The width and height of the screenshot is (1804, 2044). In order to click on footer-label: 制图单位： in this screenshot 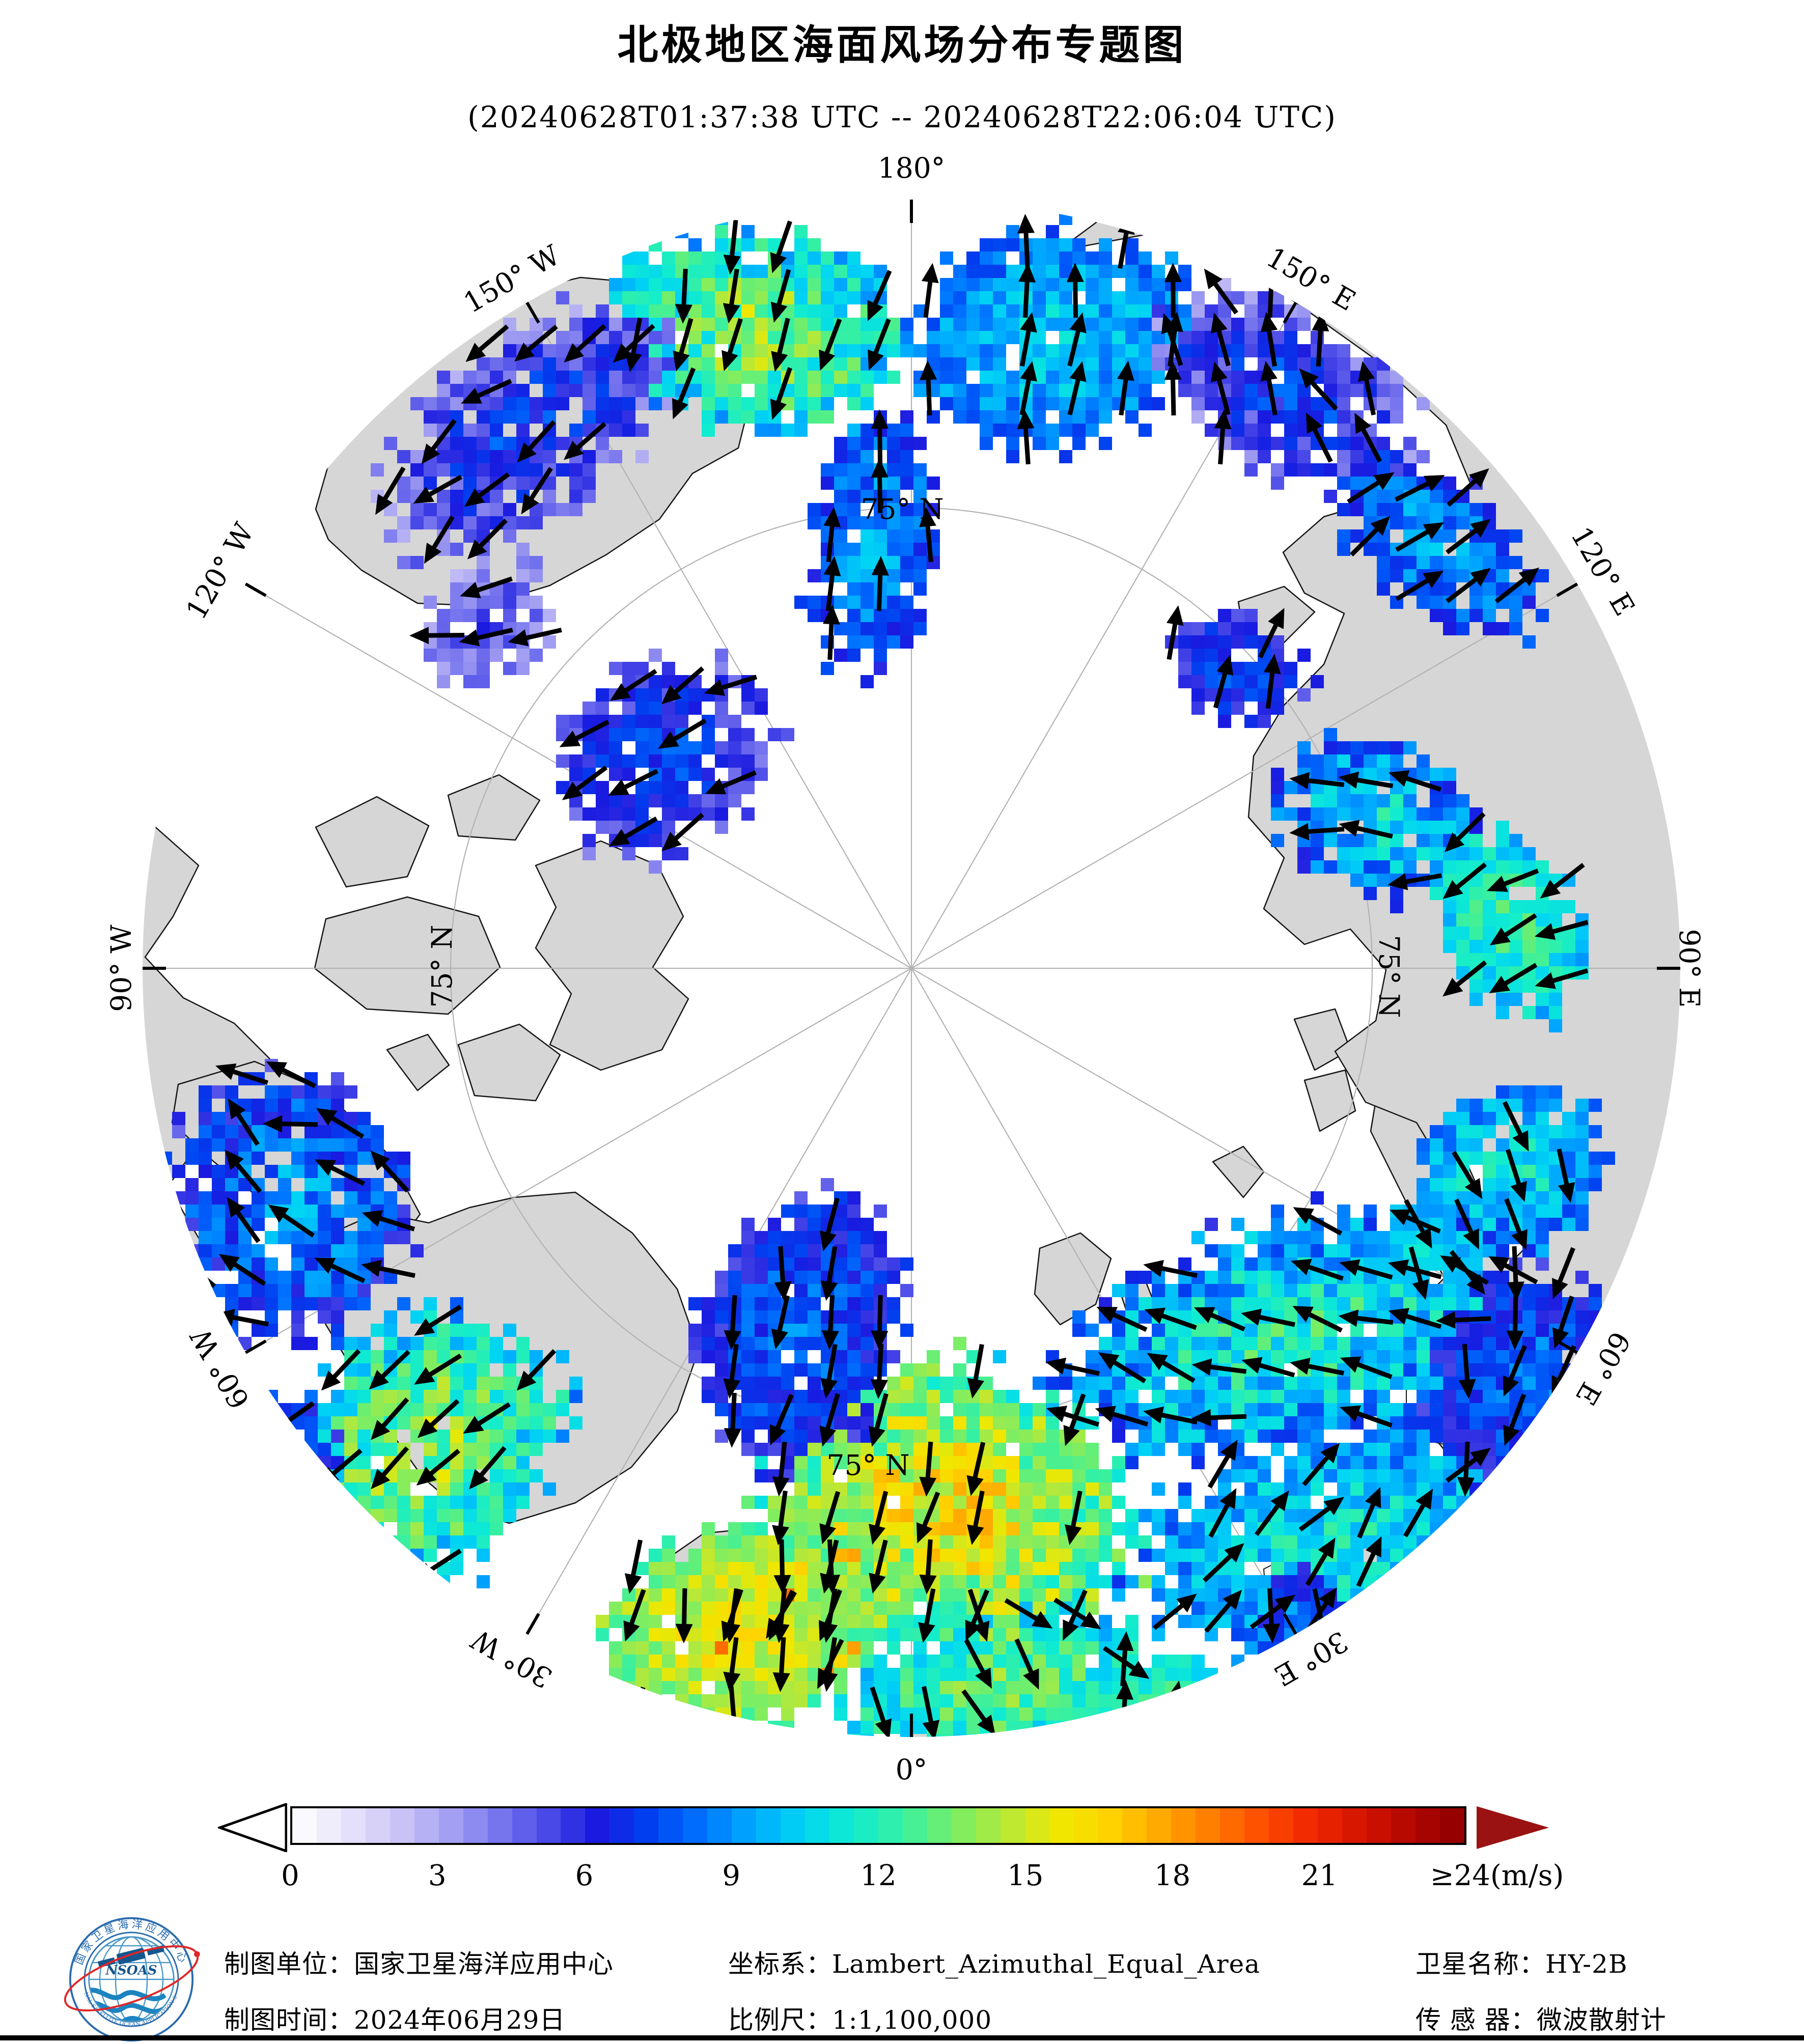, I will do `click(289, 1964)`.